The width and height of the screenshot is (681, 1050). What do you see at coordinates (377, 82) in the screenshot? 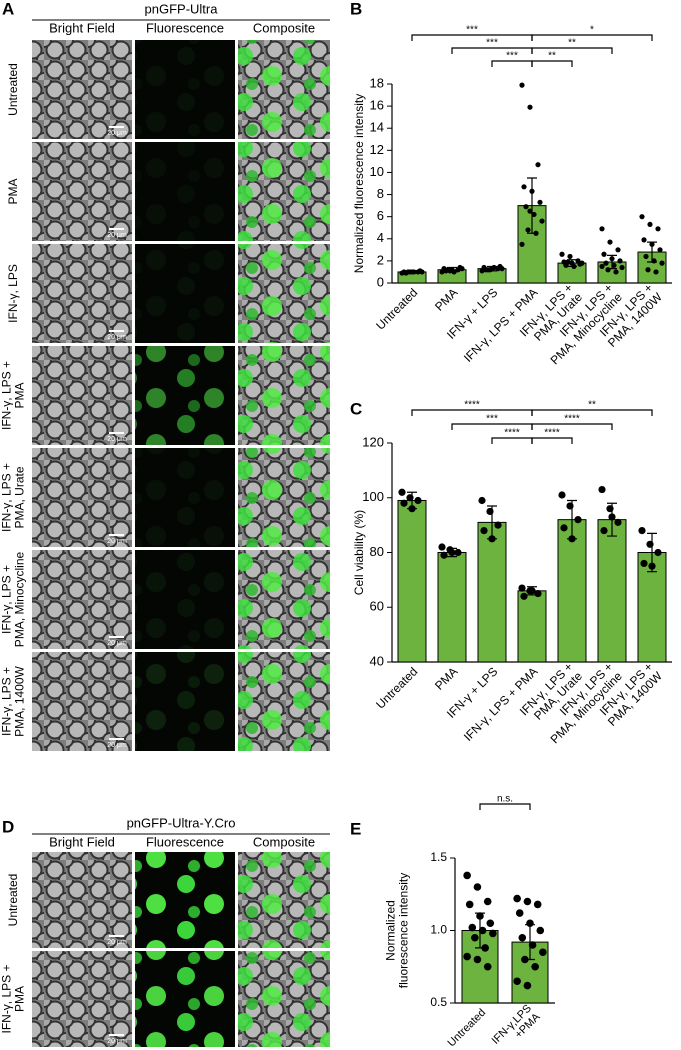
I see `y-tick-label: 18` at bounding box center [377, 82].